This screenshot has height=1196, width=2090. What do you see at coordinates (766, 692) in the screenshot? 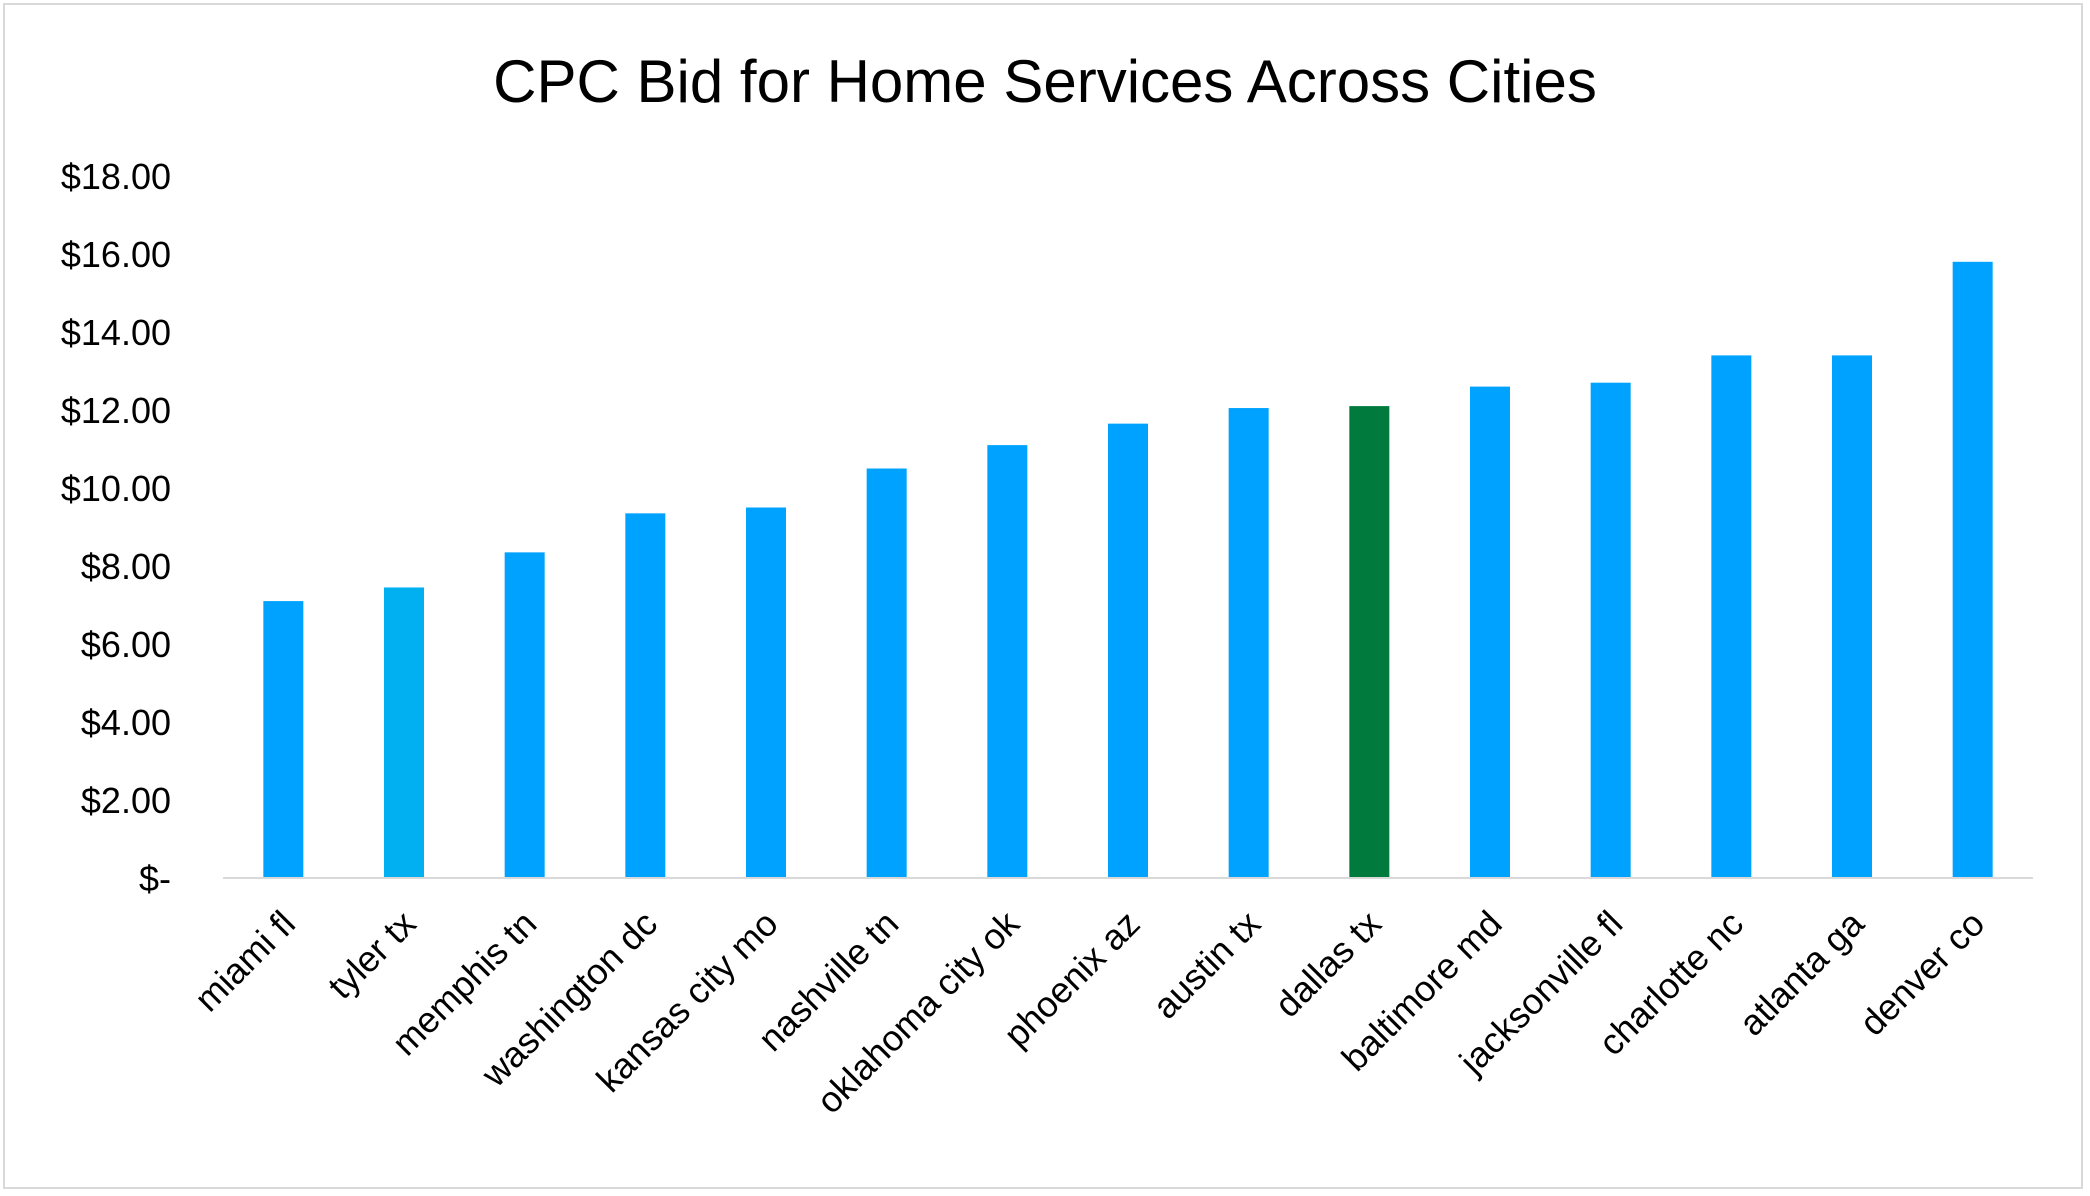
I see `bar-kansas-city-mo` at bounding box center [766, 692].